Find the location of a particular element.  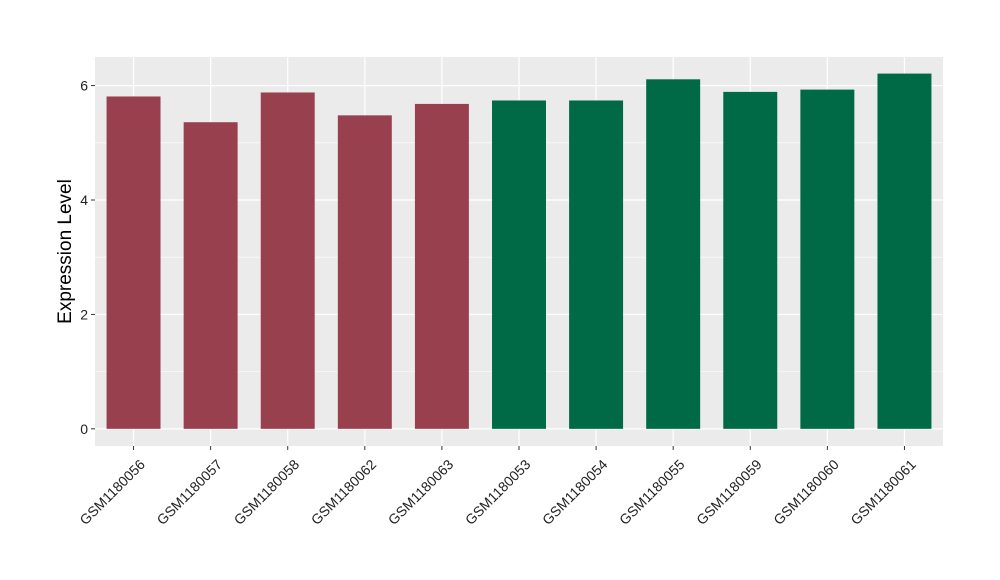

y-tick-label: 0 is located at coordinates (84, 429).